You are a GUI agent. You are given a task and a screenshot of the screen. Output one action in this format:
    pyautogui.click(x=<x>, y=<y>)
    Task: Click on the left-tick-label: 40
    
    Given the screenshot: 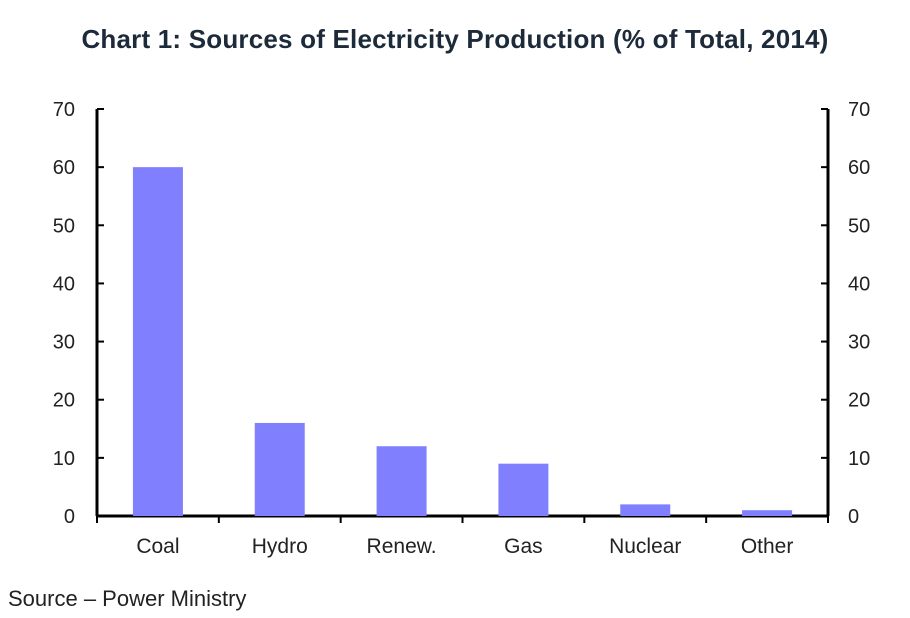 What is the action you would take?
    pyautogui.click(x=64, y=284)
    